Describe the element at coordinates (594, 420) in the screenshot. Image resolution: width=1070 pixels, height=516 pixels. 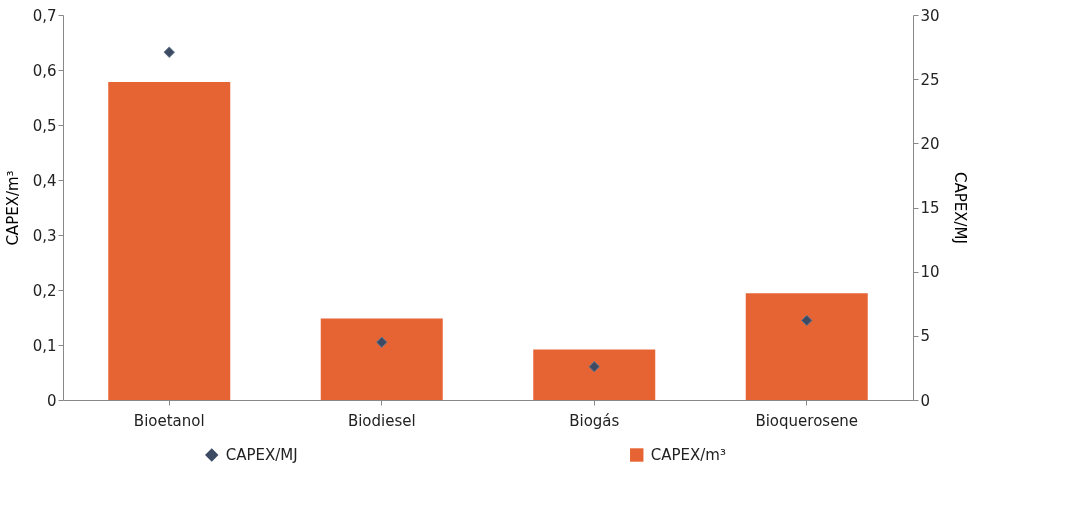
I see `x-tick-label: Biogás` at that location.